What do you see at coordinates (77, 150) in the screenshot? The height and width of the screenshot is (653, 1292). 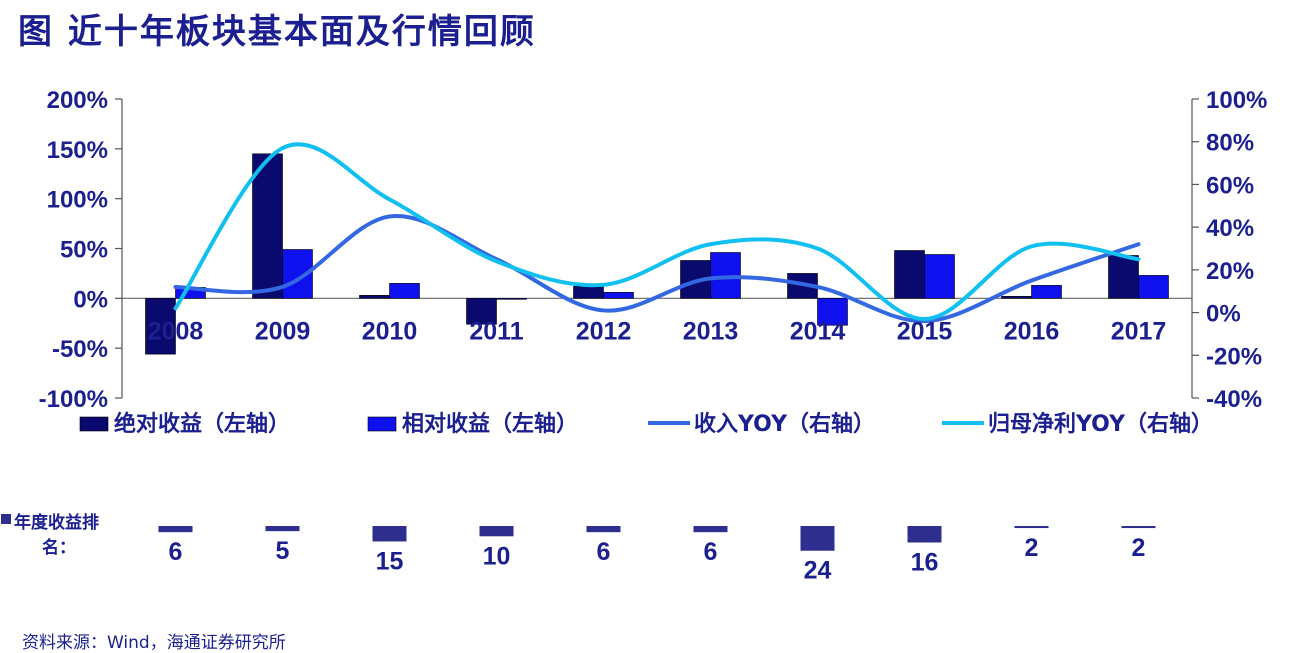 I see `left-axis-tick-label: 150%` at bounding box center [77, 150].